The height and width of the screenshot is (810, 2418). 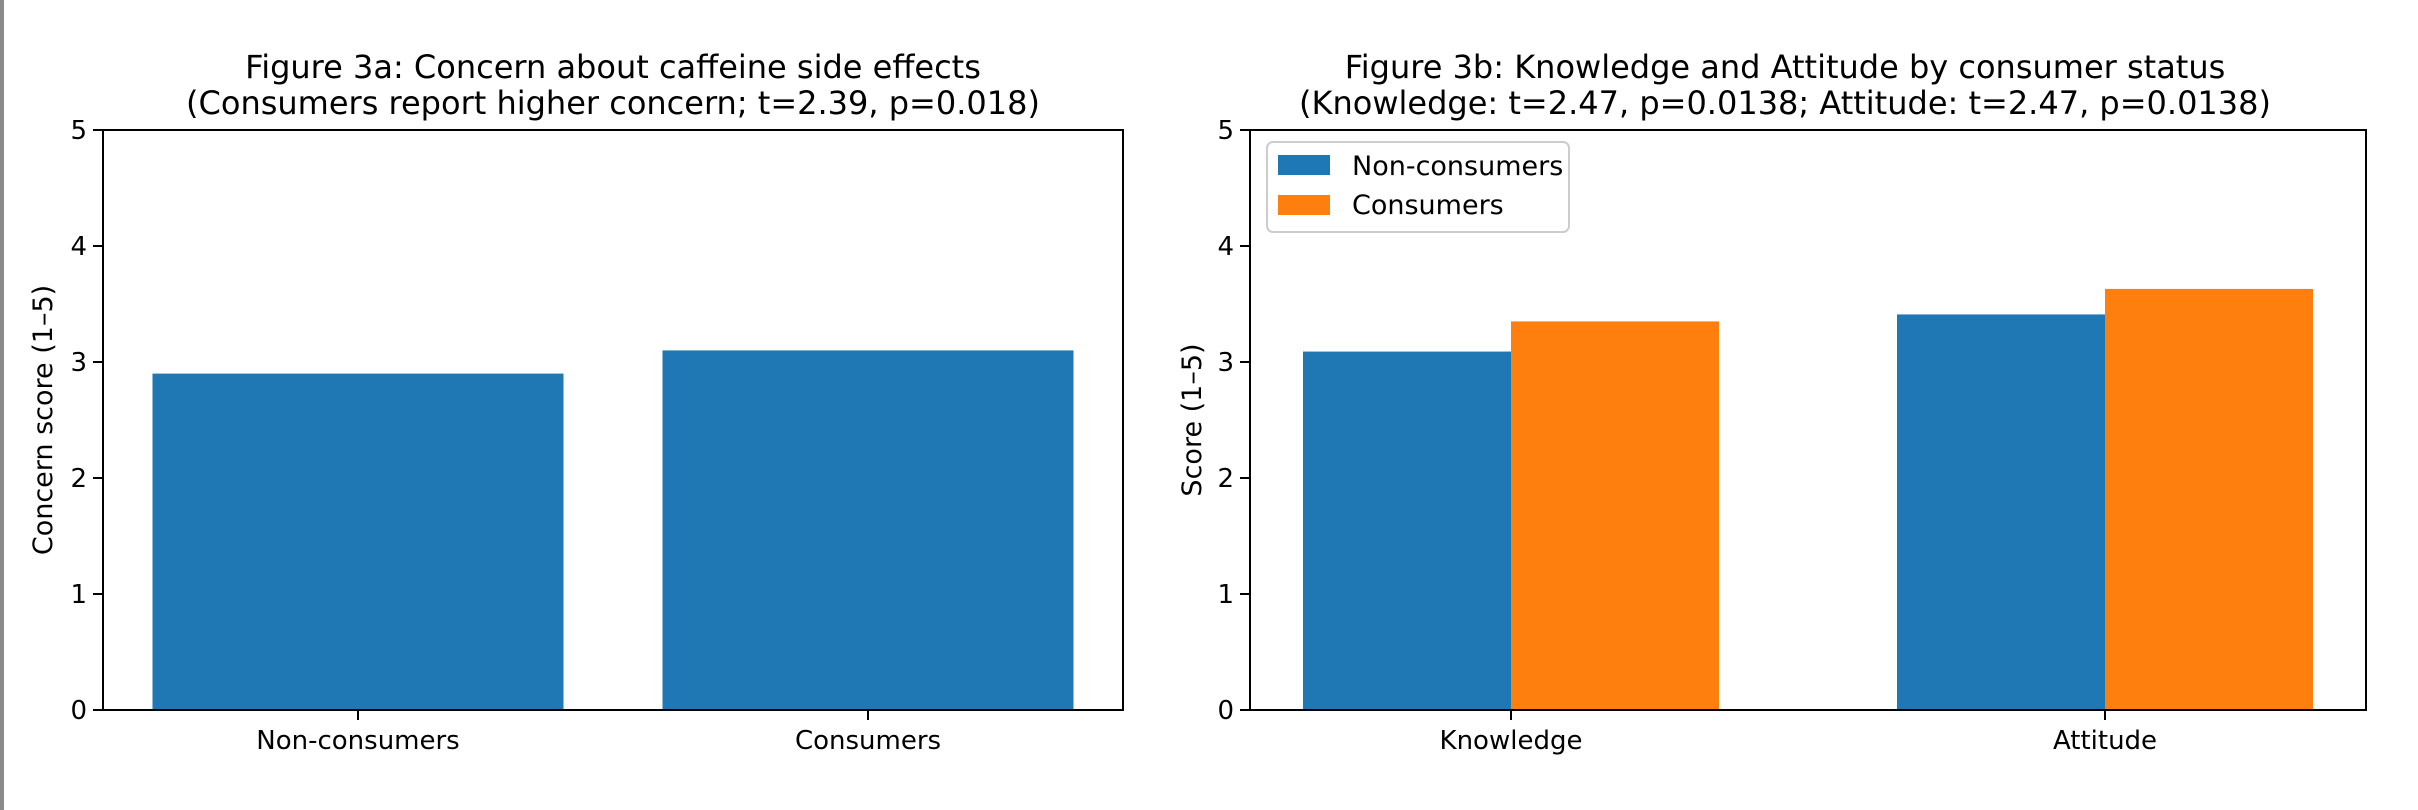 What do you see at coordinates (86, 421) in the screenshot?
I see `chart-3a-yticks: 0 1 2 3 4 5` at bounding box center [86, 421].